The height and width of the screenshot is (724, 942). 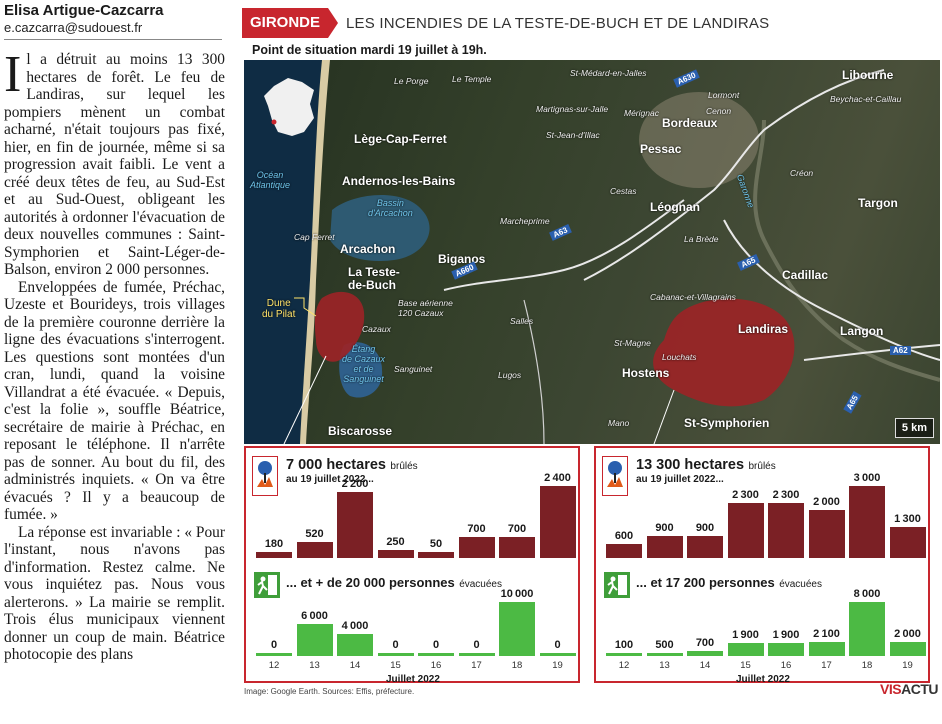 What do you see at coordinates (826, 502) in the screenshot?
I see `data-label: 2 000` at bounding box center [826, 502].